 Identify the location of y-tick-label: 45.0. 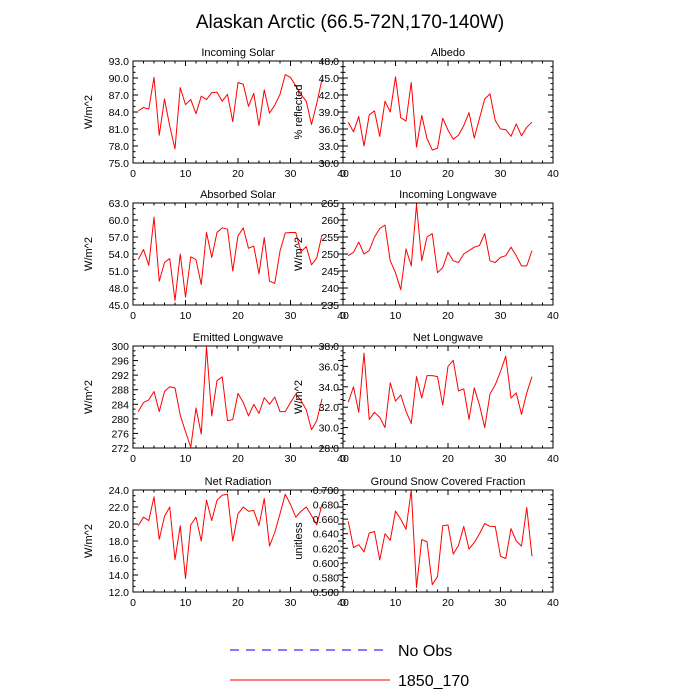
(329, 79).